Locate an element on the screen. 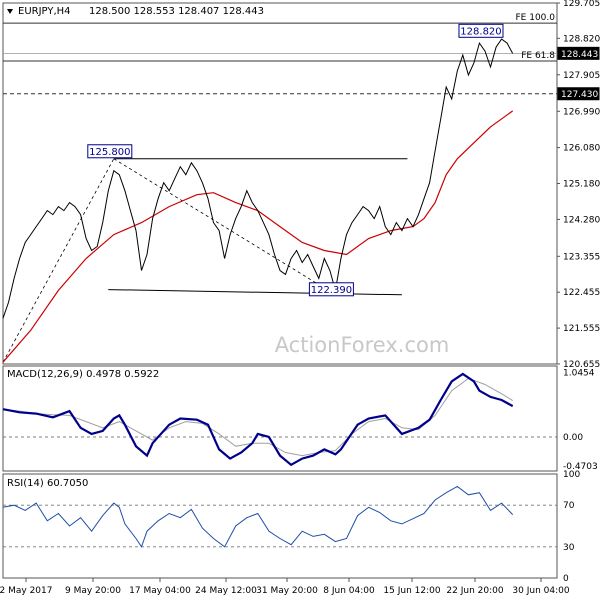 This screenshot has width=600, height=604. price-y-tick-label: 129.705 is located at coordinates (581, 4).